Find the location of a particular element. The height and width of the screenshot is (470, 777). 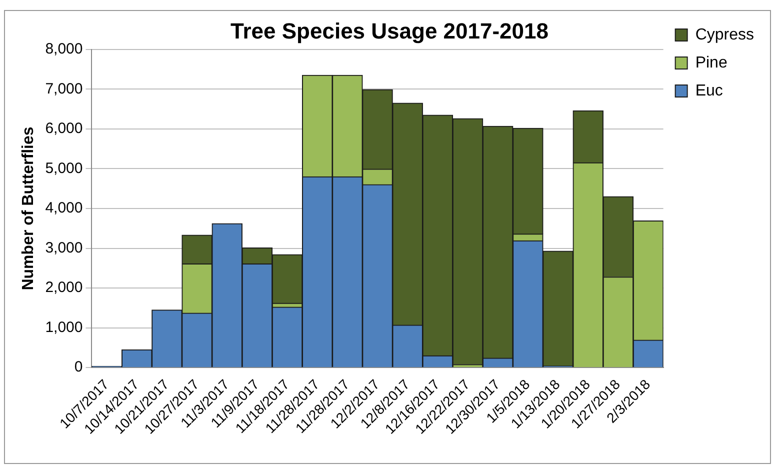

legend-label: Cypress is located at coordinates (724, 35).